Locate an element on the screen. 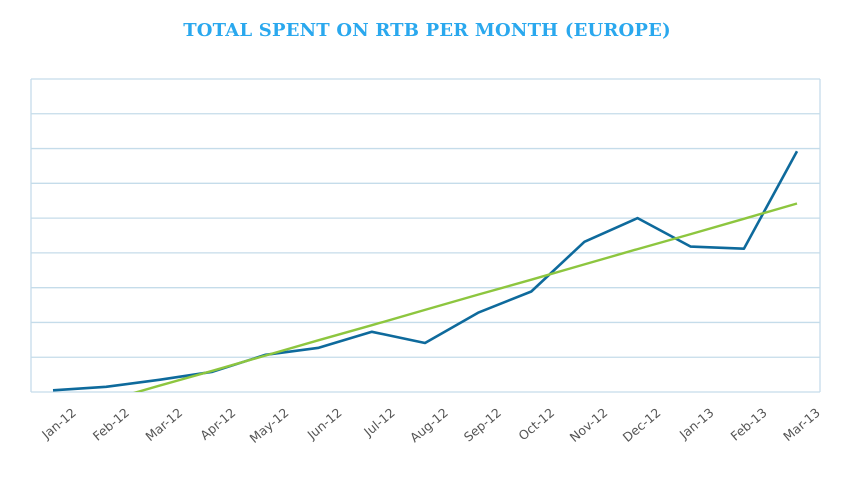 The image size is (854, 482). x-tick-label: Sep-12 is located at coordinates (482, 425).